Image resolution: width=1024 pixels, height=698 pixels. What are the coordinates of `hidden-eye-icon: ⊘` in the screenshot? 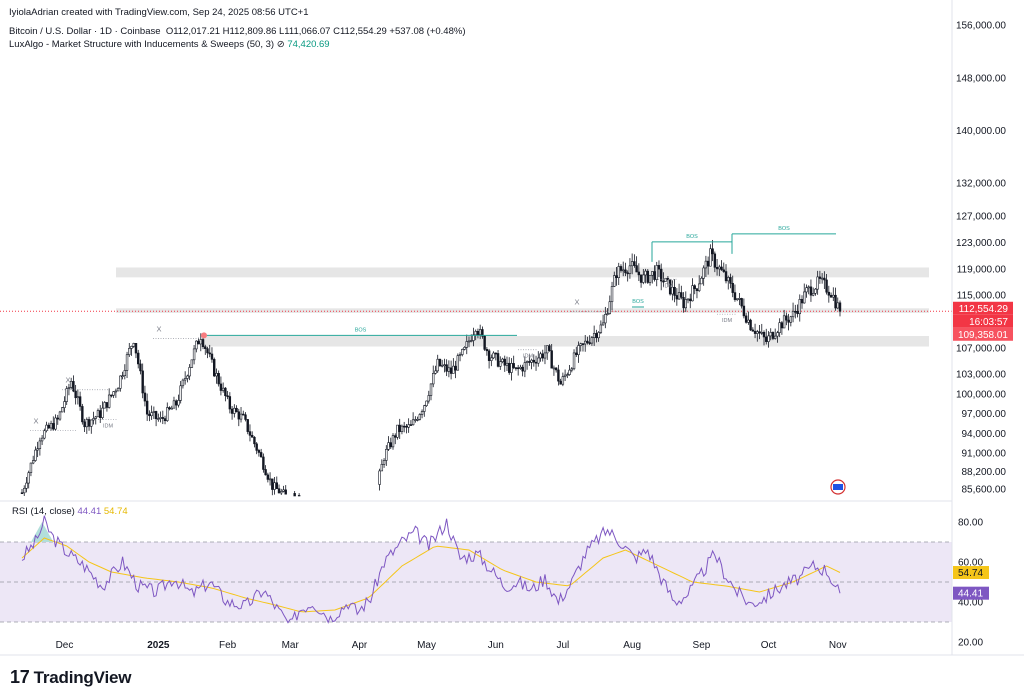 It's located at (280, 44).